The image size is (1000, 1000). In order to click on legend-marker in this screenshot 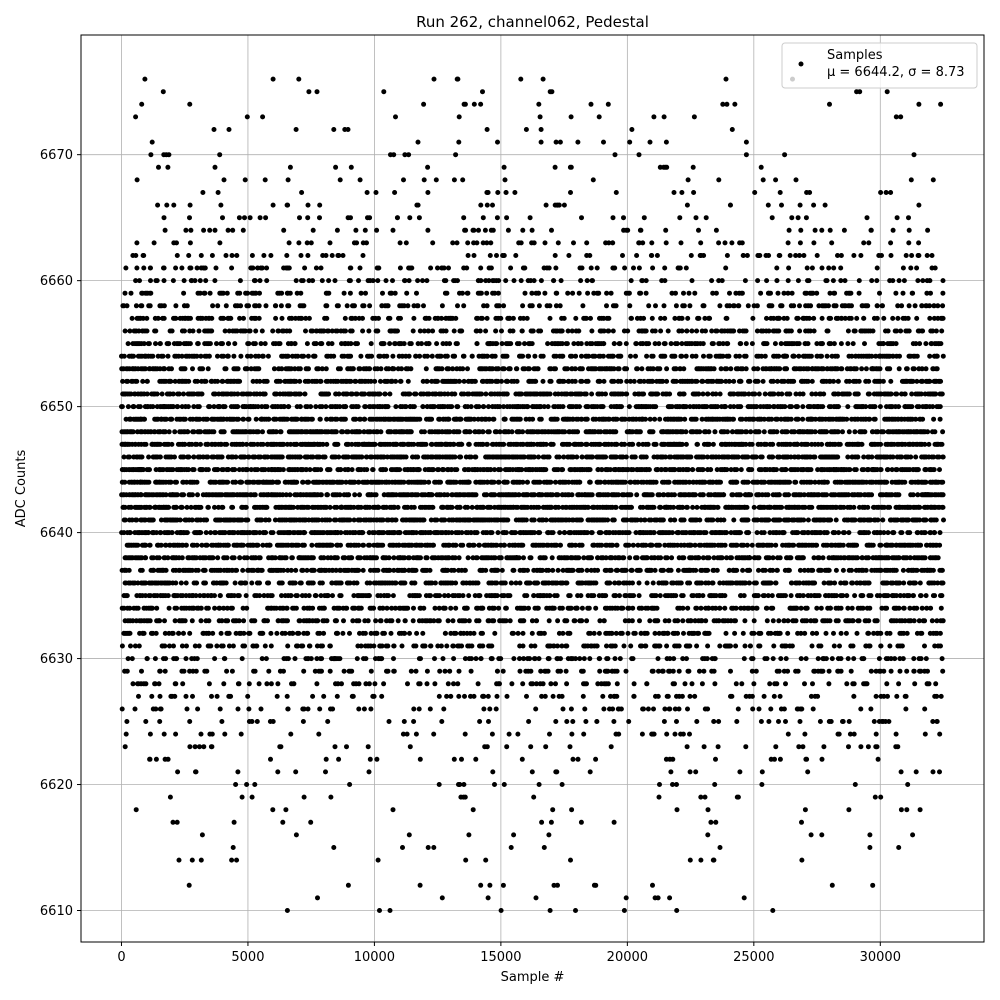, I will do `click(801, 64)`.